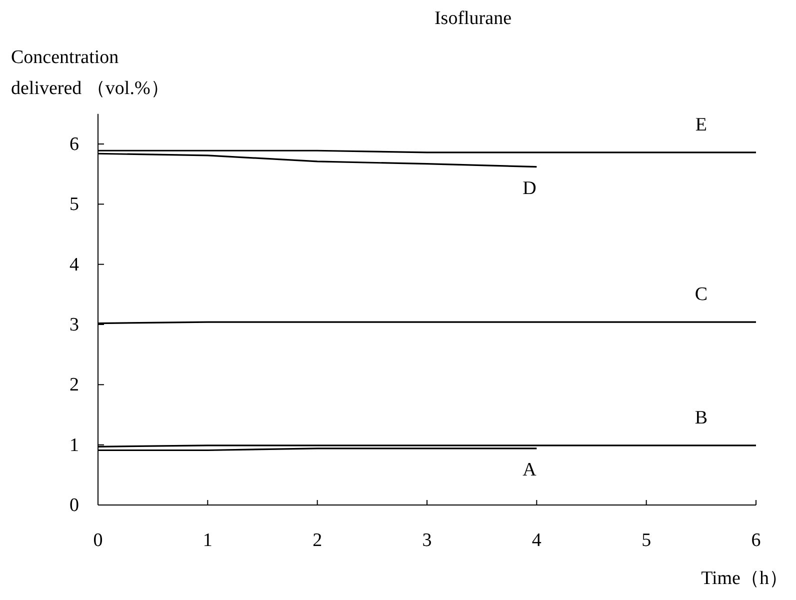 The height and width of the screenshot is (600, 796). What do you see at coordinates (529, 188) in the screenshot?
I see `series-label: D` at bounding box center [529, 188].